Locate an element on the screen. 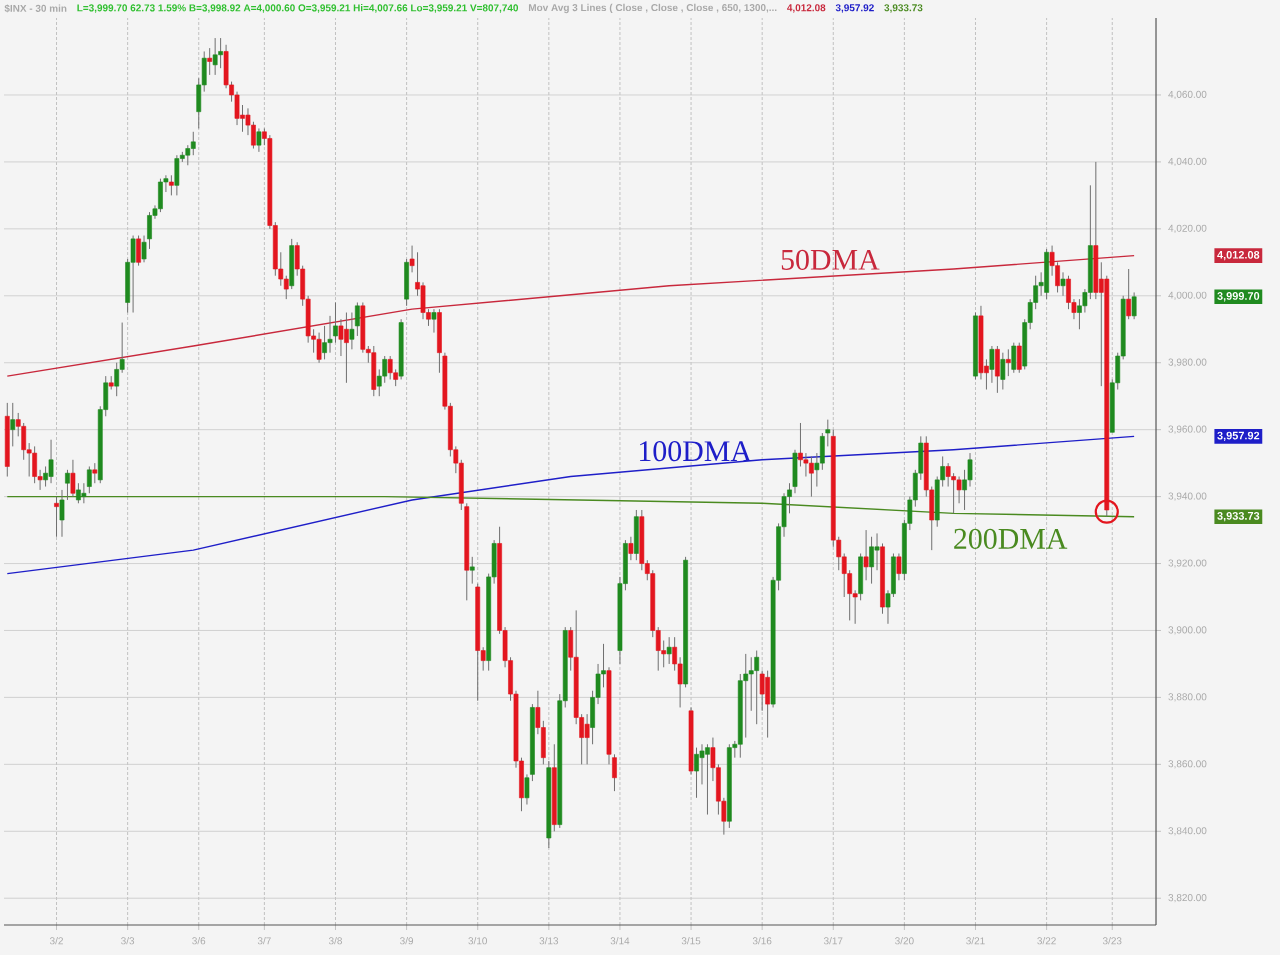  series-label: 50DMA is located at coordinates (830, 259).